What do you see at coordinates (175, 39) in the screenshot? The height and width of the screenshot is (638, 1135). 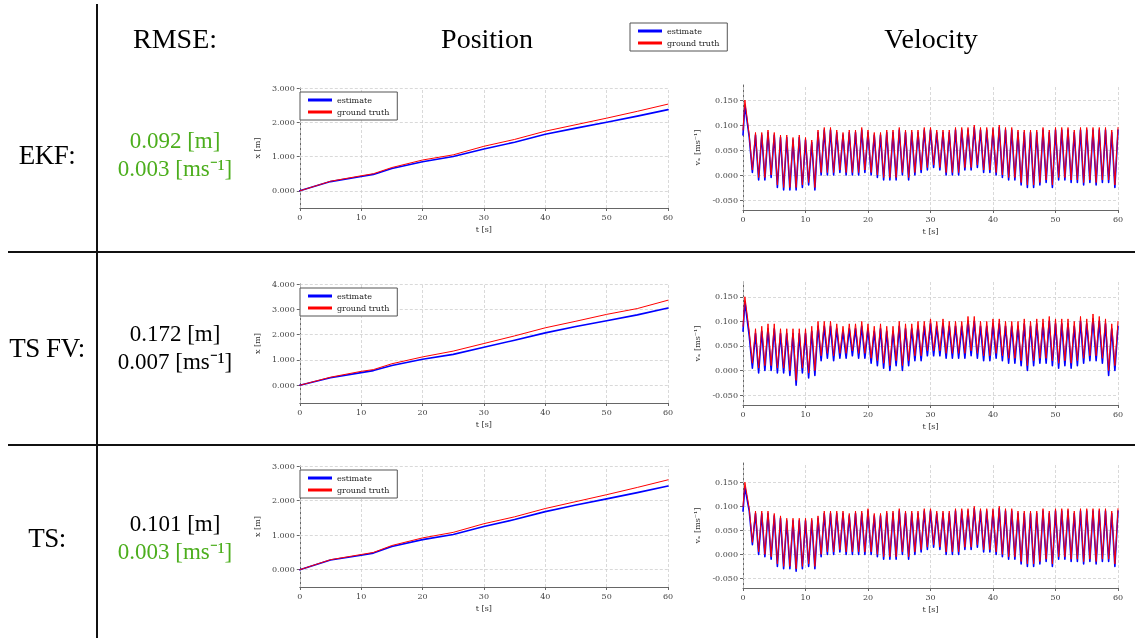 I see `text: RMSE:` at bounding box center [175, 39].